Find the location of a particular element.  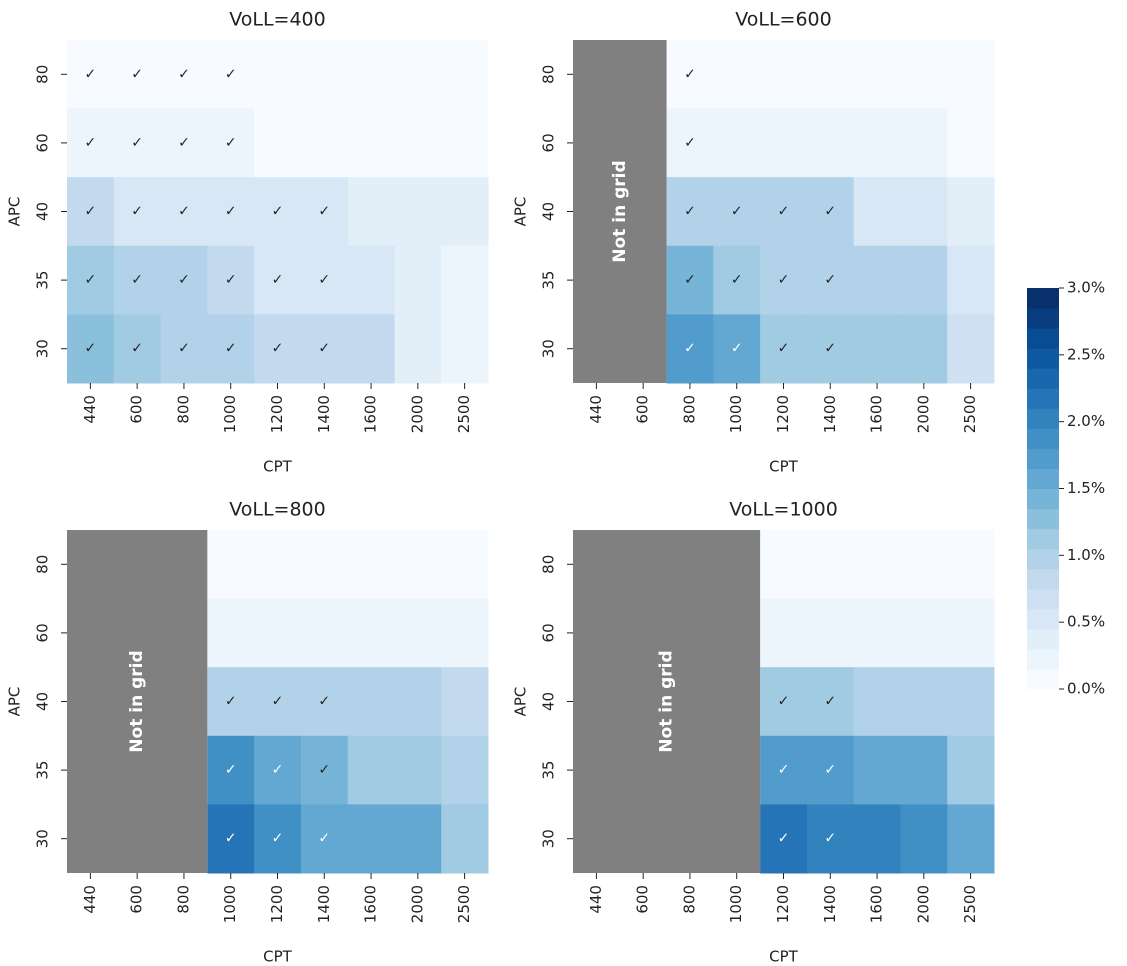

x-tick-label: 1000 is located at coordinates (736, 414).